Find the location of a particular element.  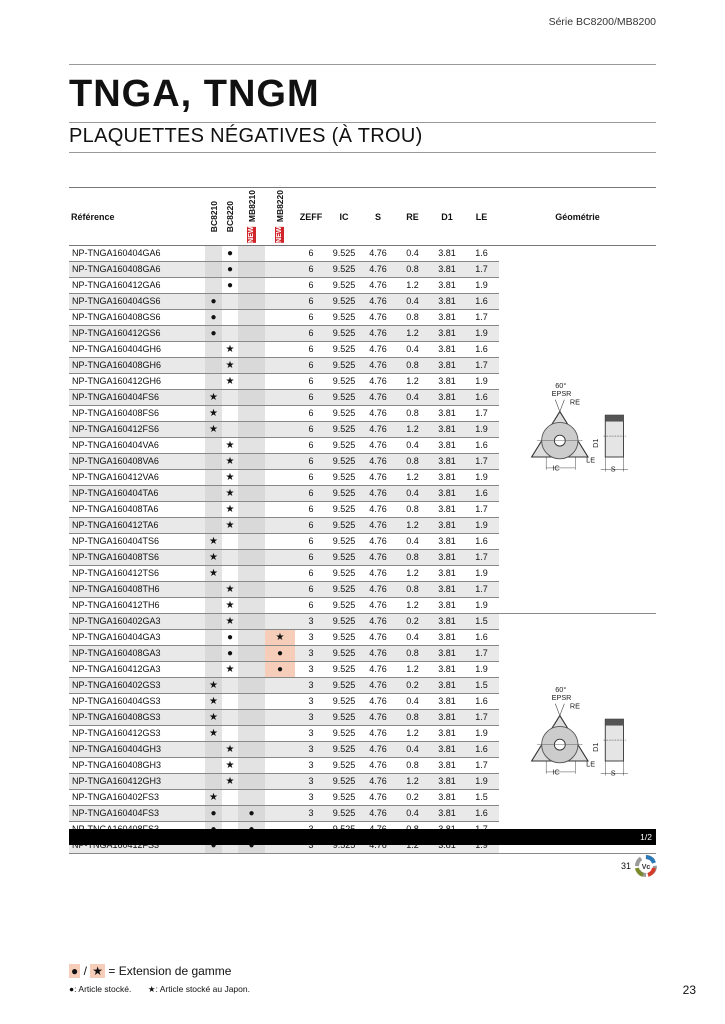

reference-cell: NP-TNGA160412FS6 is located at coordinates (137, 429).